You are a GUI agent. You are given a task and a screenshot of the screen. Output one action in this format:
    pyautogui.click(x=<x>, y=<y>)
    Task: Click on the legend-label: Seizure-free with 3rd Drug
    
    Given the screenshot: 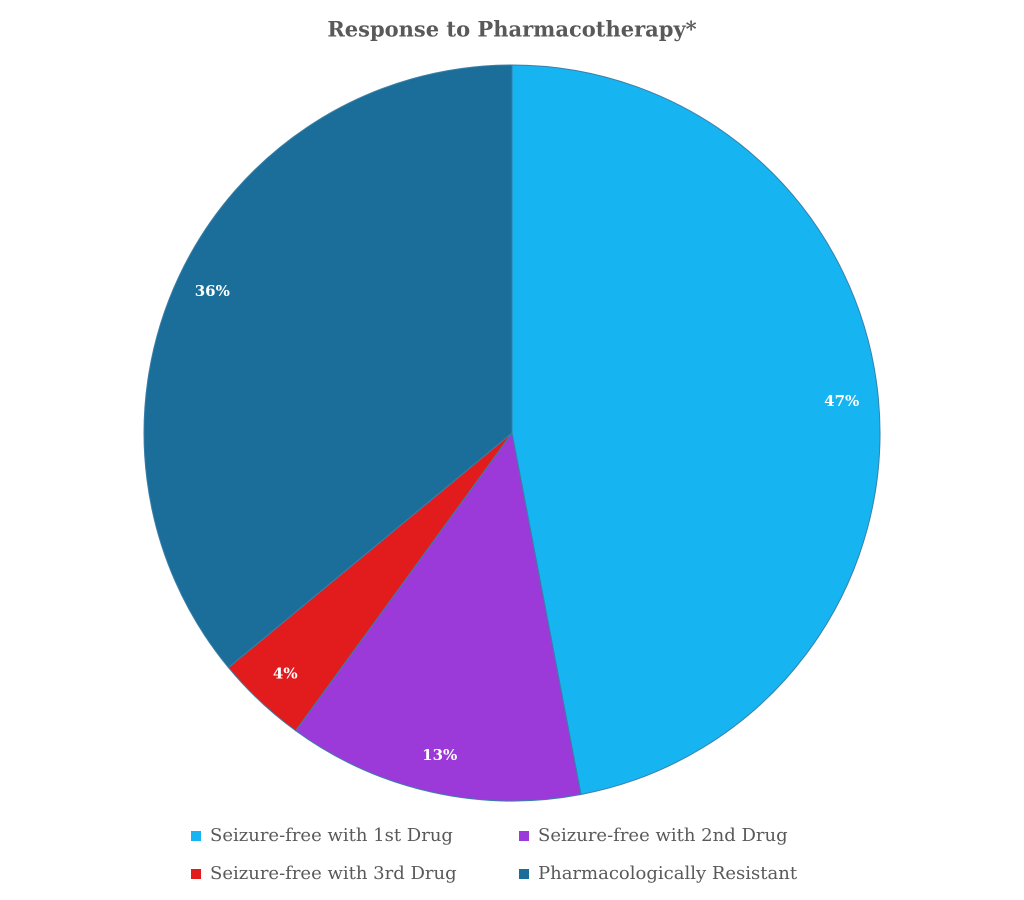 What is the action you would take?
    pyautogui.click(x=333, y=873)
    